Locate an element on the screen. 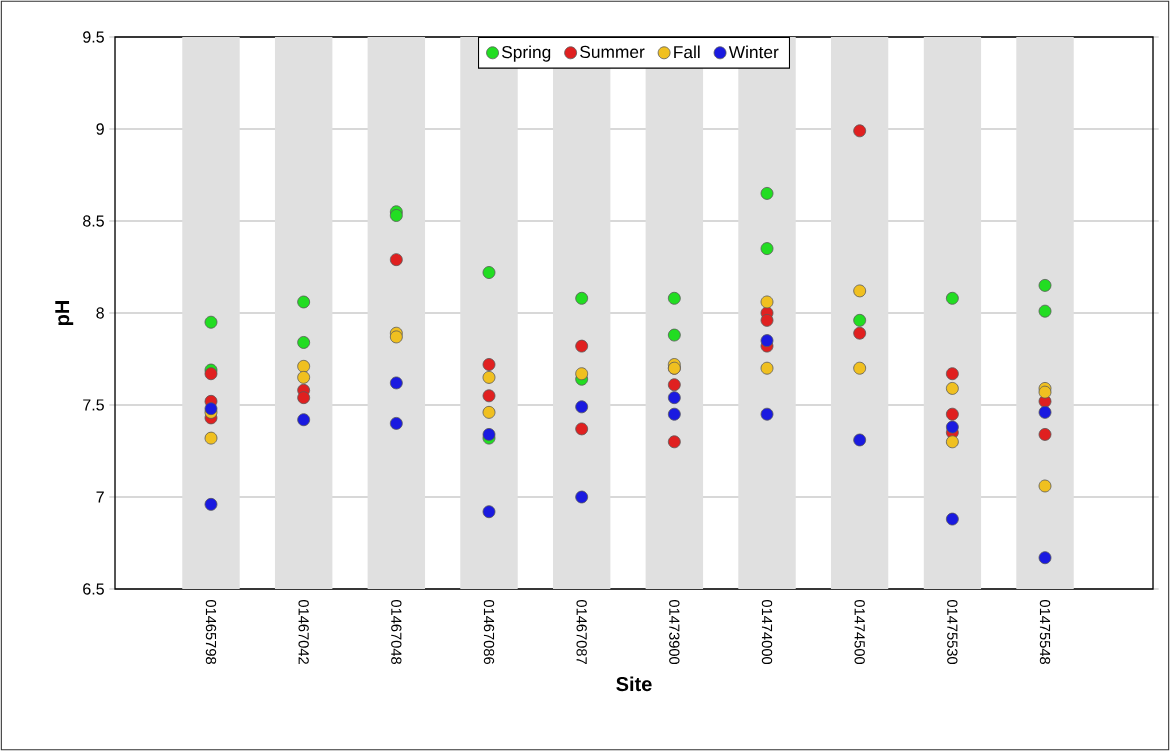  x-tick-label: 01474500 is located at coordinates (859, 632).